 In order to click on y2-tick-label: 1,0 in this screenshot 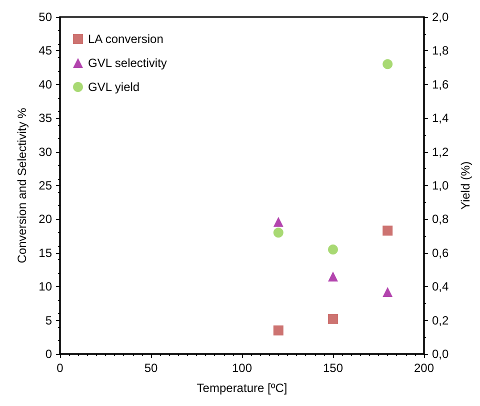, I will do `click(441, 185)`.